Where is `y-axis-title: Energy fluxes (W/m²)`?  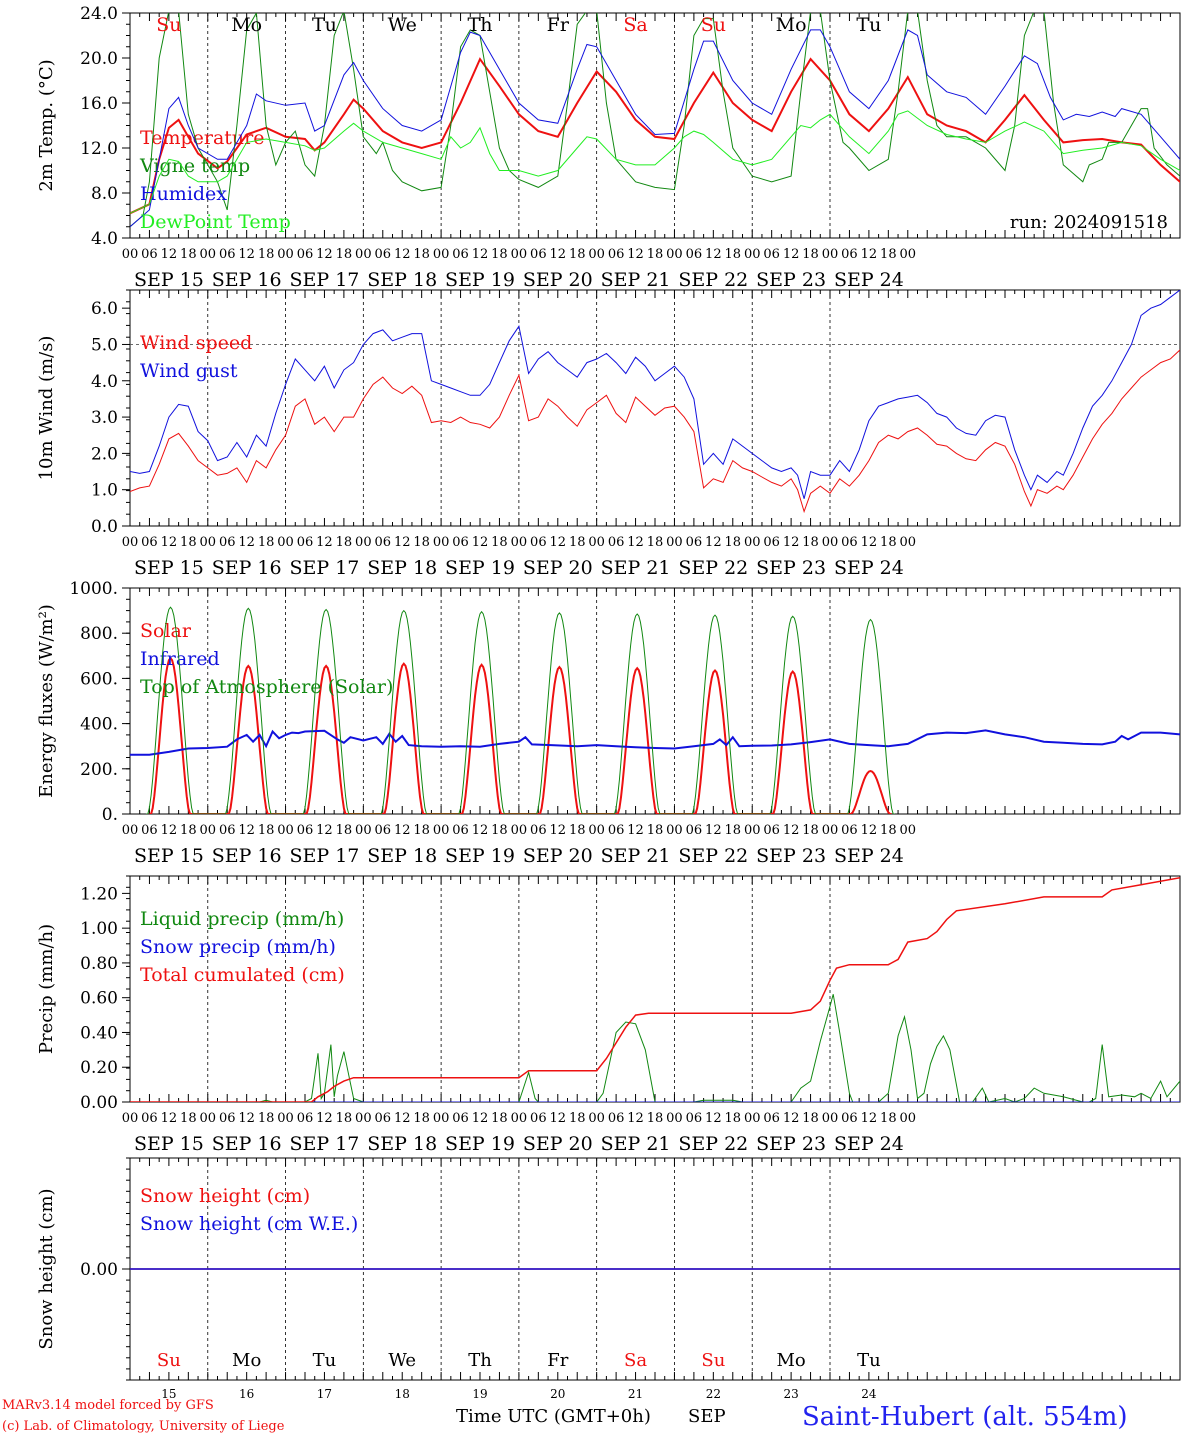
y-axis-title: Energy fluxes (W/m²) is located at coordinates (46, 701).